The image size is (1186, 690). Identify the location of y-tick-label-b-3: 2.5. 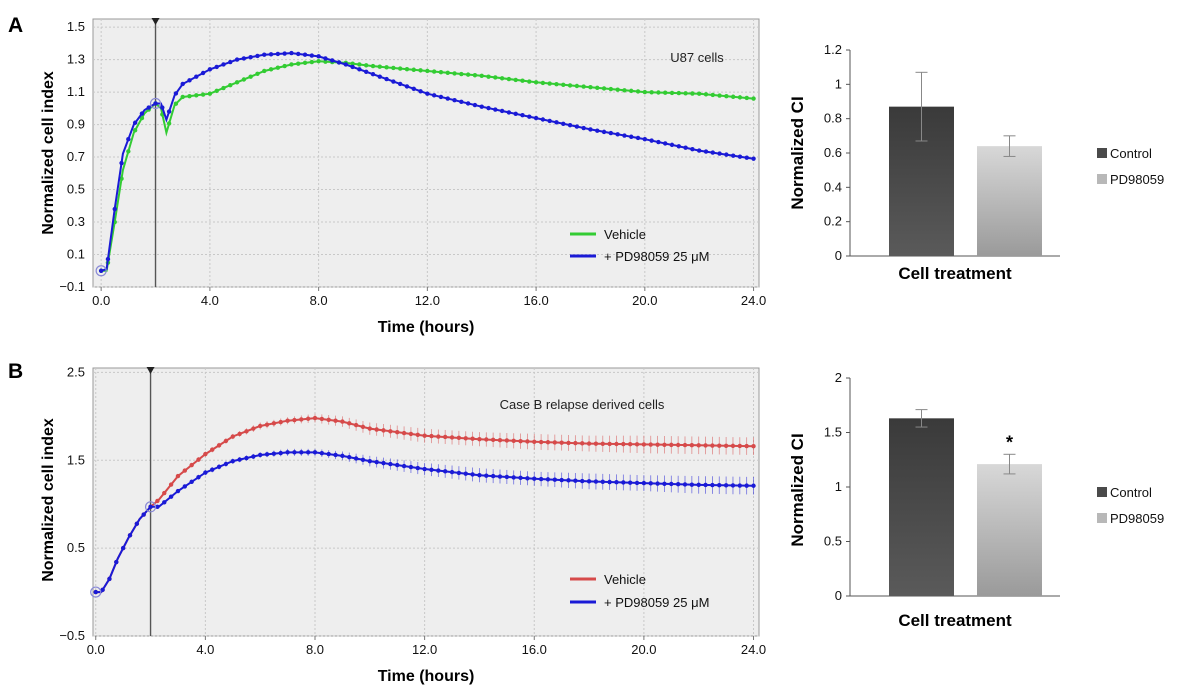
(76, 371).